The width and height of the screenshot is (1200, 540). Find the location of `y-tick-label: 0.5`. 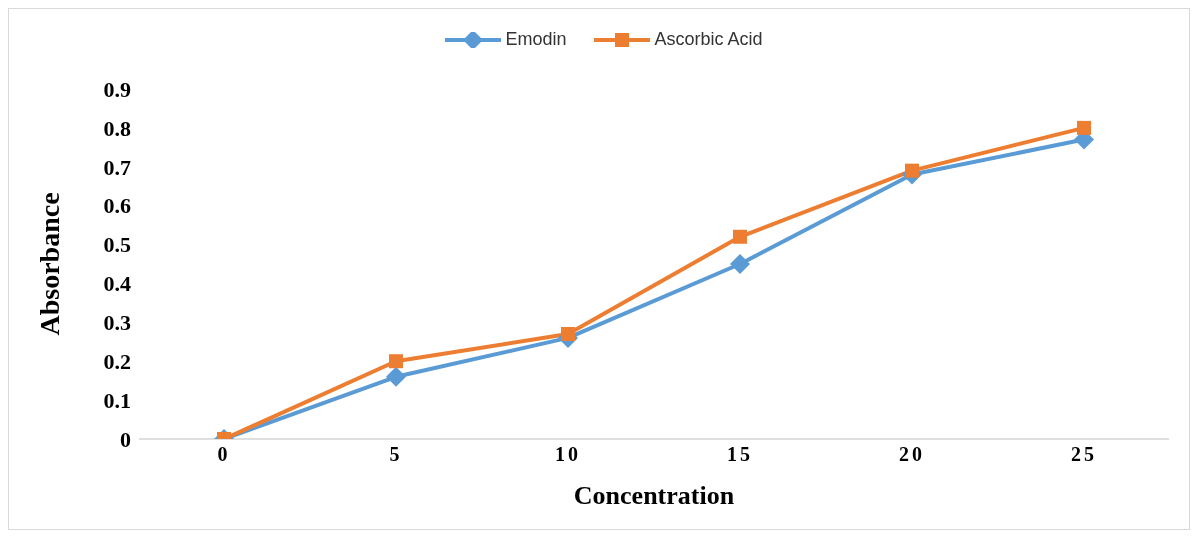

y-tick-label: 0.5 is located at coordinates (117, 245).